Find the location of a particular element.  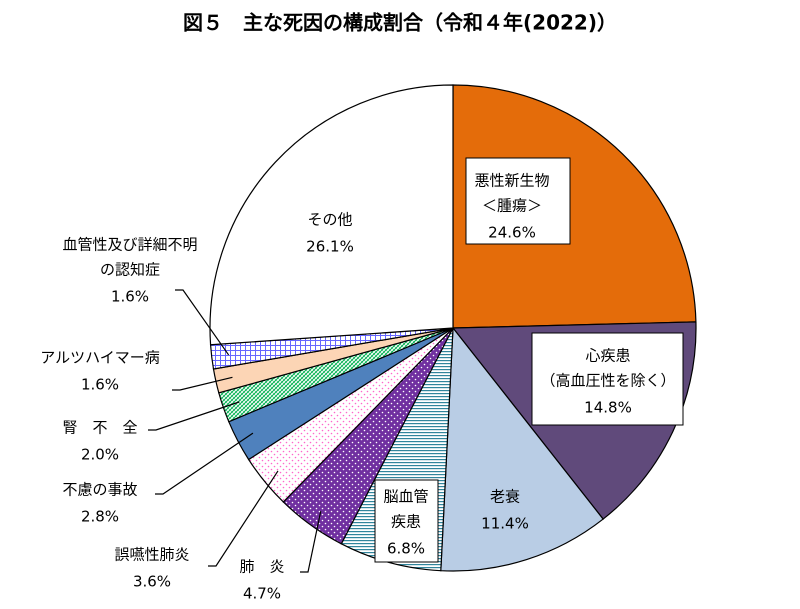

category-label: 不慮の事故 is located at coordinates (99, 490).